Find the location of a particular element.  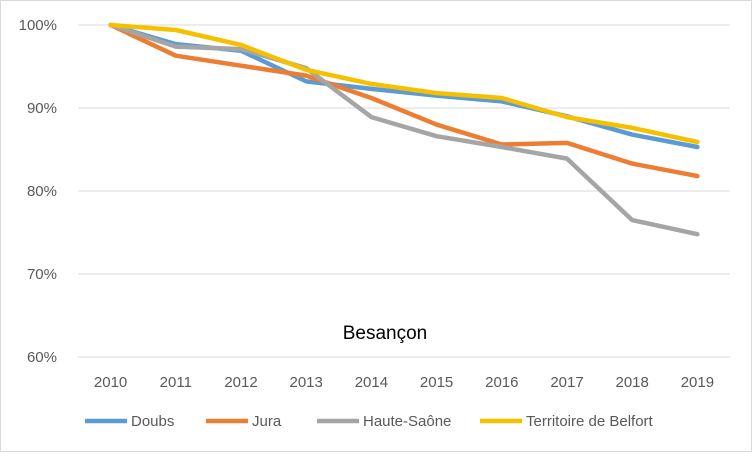

x-tick-label: 2012 is located at coordinates (240, 382).